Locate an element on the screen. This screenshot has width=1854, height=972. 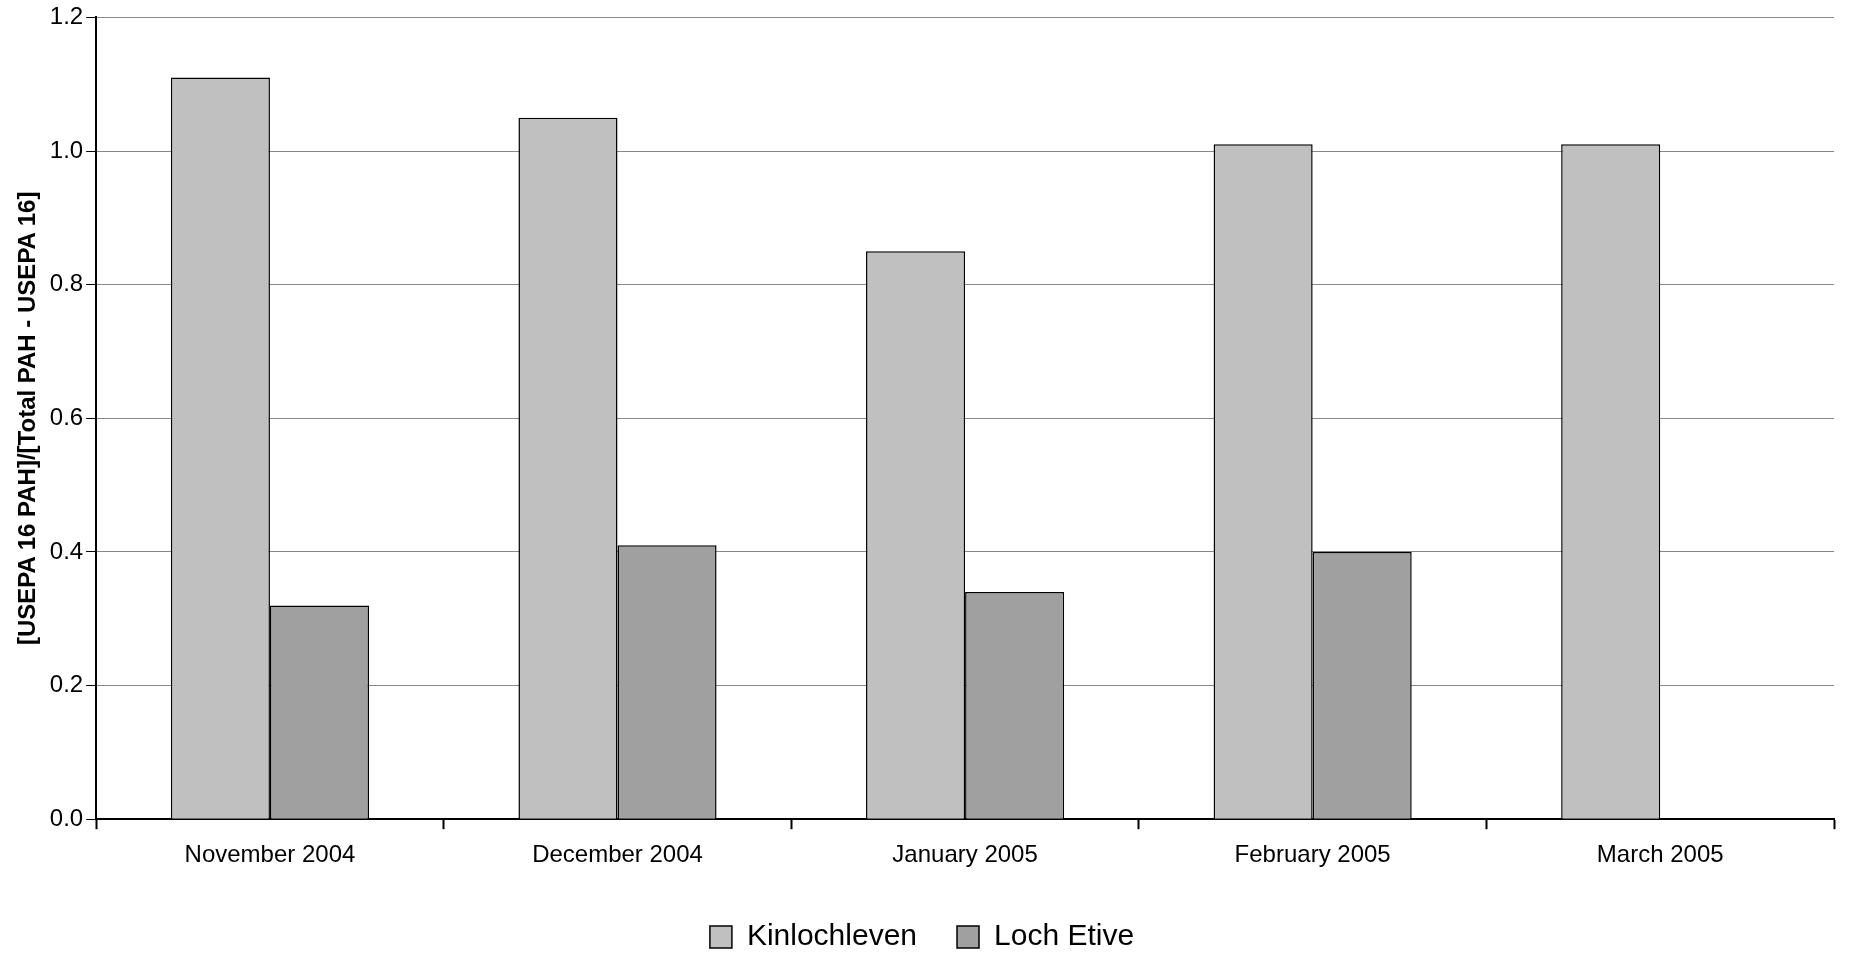
x-tick-label: December 2004 is located at coordinates (617, 854).